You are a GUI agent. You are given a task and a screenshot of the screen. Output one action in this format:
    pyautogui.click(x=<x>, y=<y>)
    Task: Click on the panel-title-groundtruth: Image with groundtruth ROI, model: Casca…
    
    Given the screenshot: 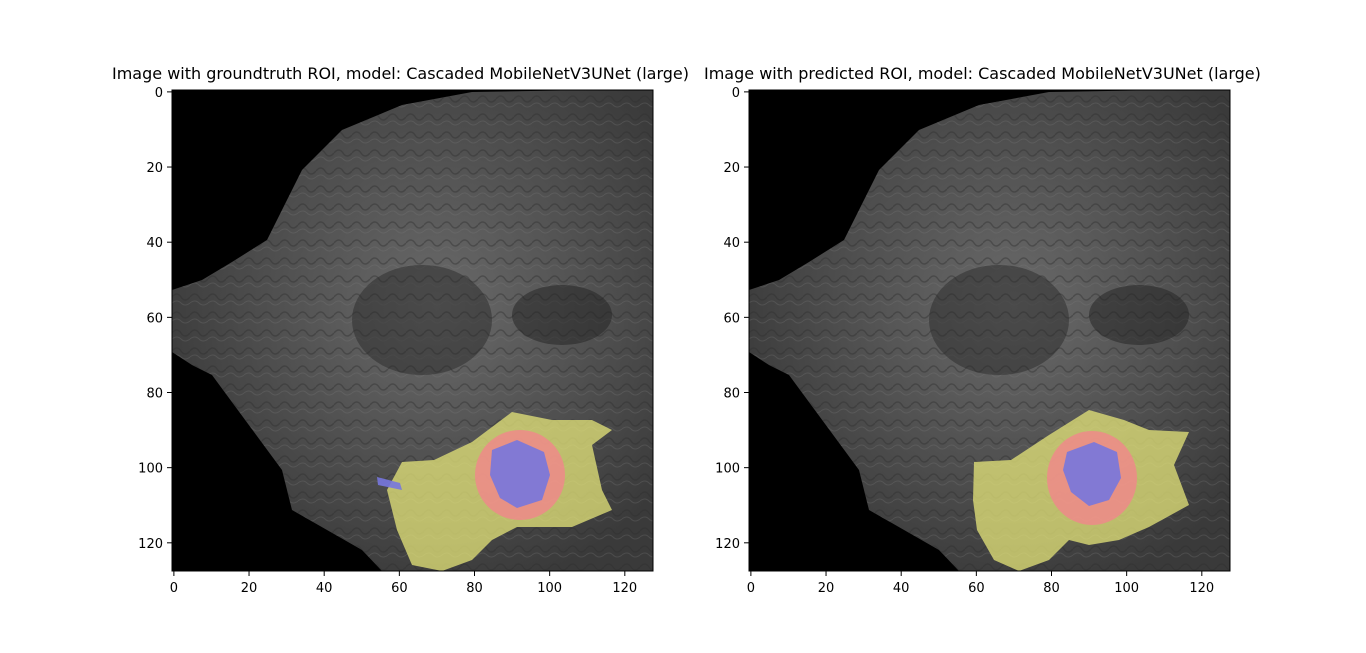 What is the action you would take?
    pyautogui.click(x=400, y=73)
    